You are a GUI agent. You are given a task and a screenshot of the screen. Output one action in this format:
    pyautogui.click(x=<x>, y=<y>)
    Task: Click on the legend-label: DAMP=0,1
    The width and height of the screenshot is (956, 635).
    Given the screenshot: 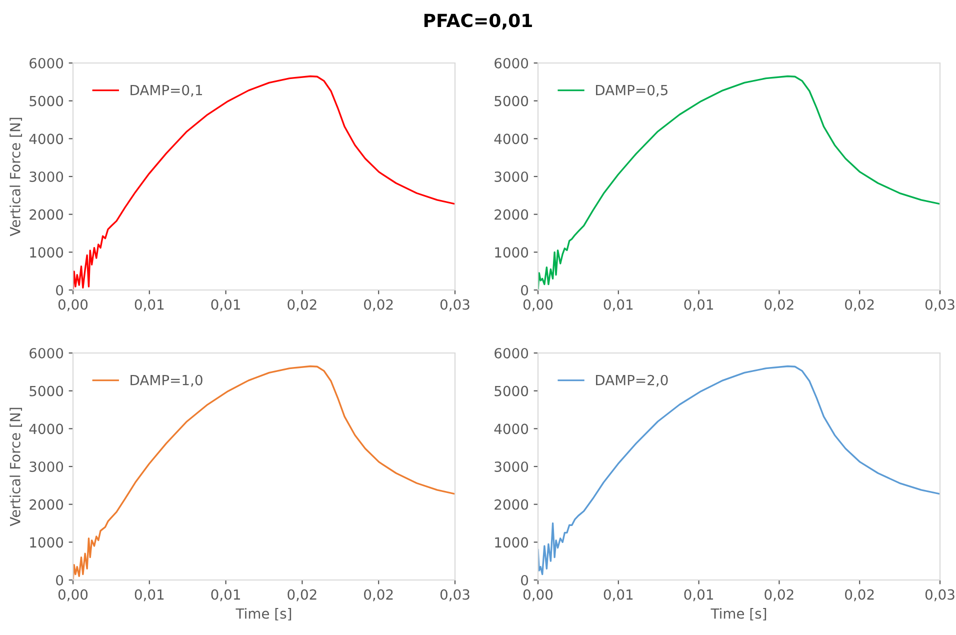 What is the action you would take?
    pyautogui.click(x=166, y=90)
    